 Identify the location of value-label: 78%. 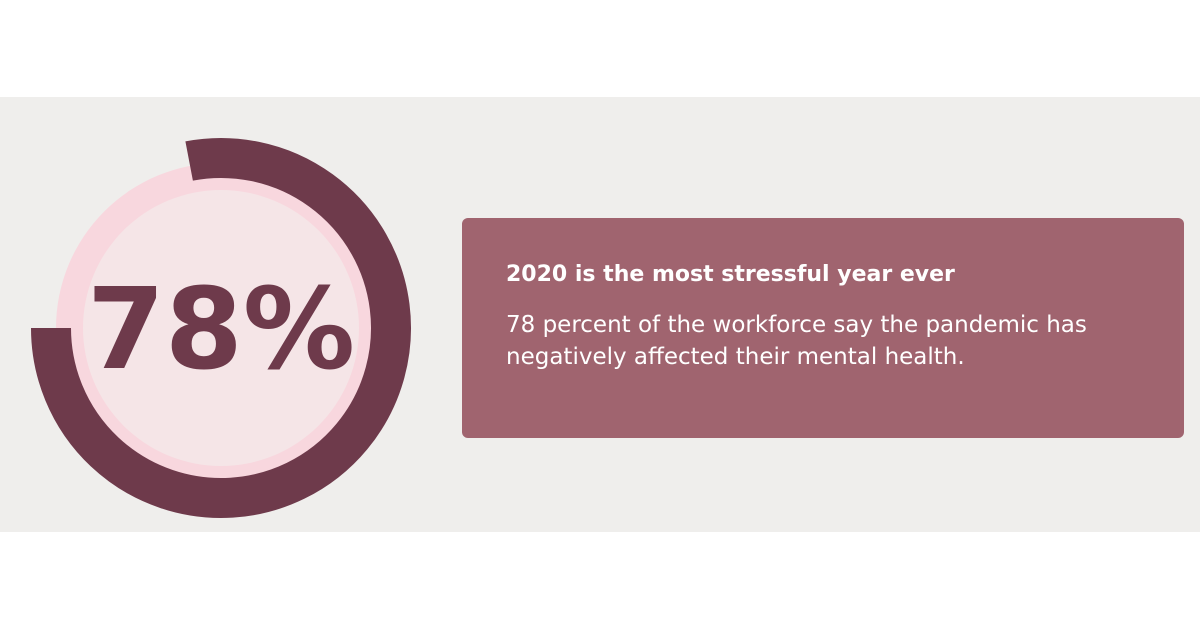
(221, 330).